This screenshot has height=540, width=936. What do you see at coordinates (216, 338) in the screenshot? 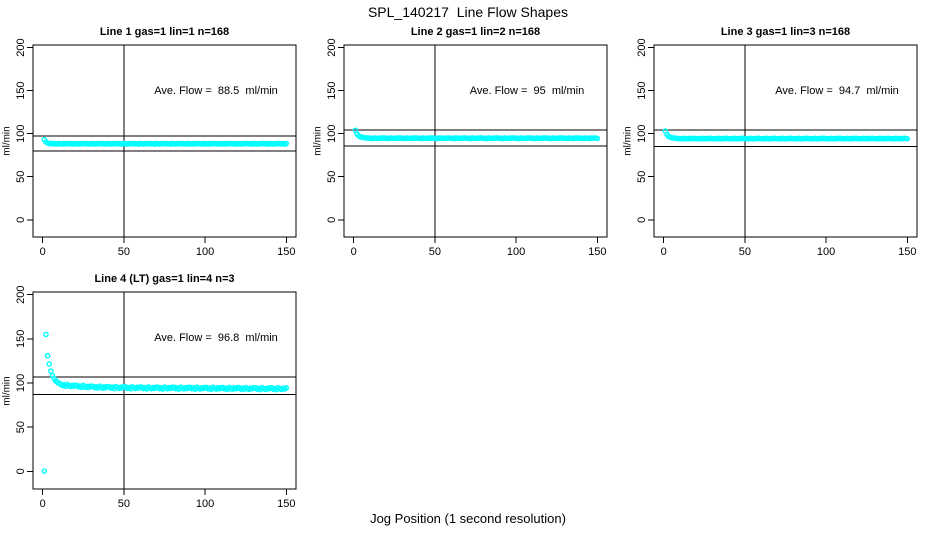
I see `ave-flow-annotation: Ave. Flow = 96.8 ml/min` at bounding box center [216, 338].